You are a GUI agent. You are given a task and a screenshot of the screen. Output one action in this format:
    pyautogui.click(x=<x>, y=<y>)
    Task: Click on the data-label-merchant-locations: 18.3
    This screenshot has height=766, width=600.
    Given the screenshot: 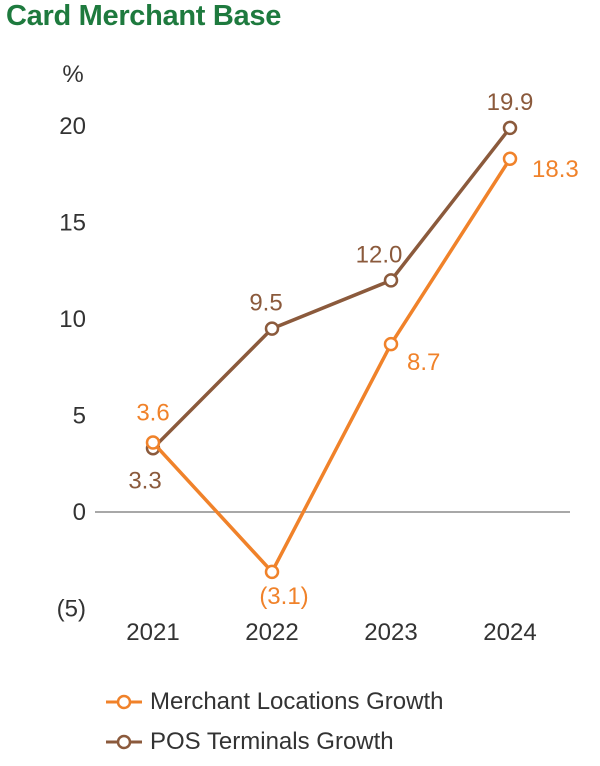 What is the action you would take?
    pyautogui.click(x=555, y=169)
    